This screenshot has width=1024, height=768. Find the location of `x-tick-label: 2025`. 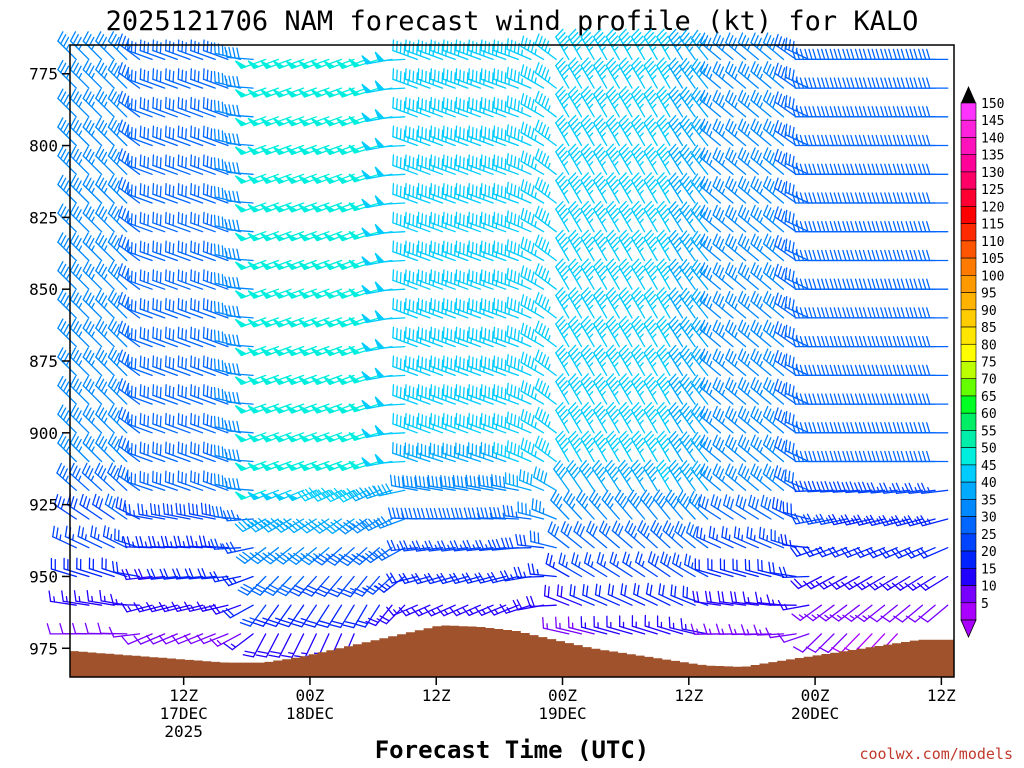

x-tick-label: 2025 is located at coordinates (183, 731).